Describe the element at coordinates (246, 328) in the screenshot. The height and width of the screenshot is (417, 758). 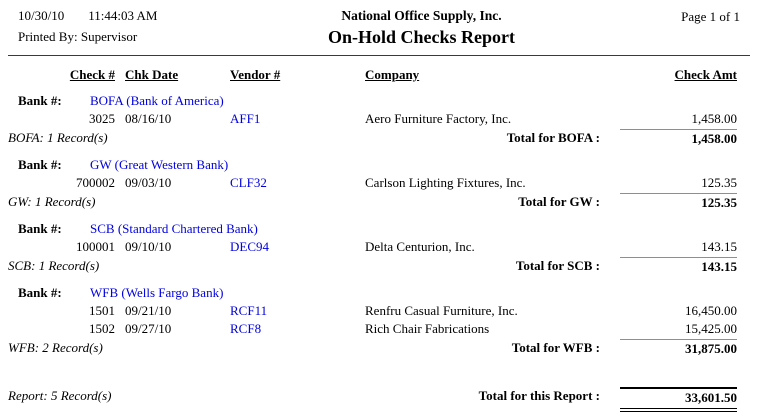
I see `vendor-link: RCF8` at that location.